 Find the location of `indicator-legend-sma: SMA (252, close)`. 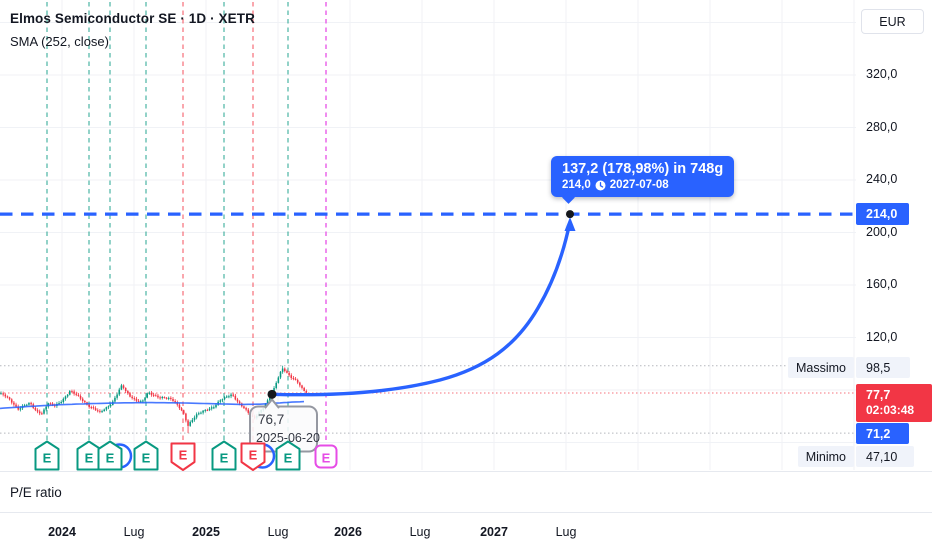

indicator-legend-sma: SMA (252, close) is located at coordinates (59, 41).